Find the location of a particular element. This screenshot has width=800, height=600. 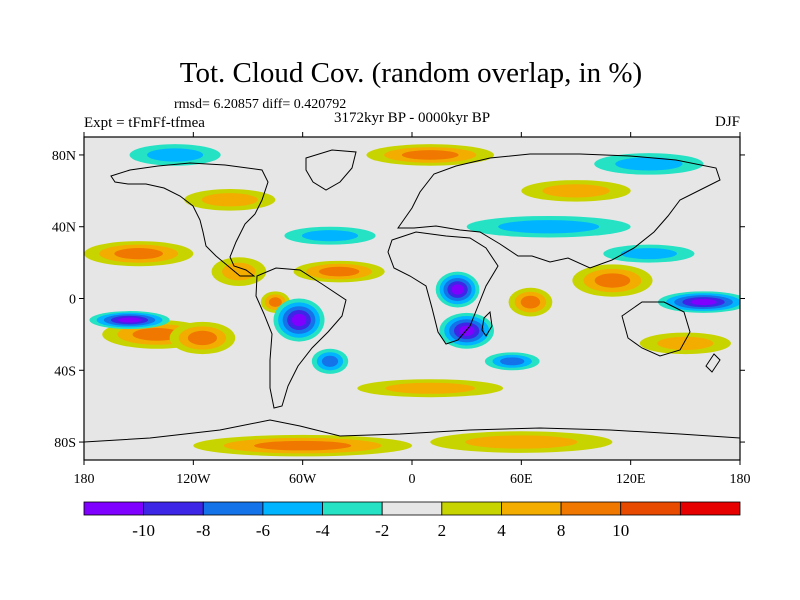

y-tick-label: 40S is located at coordinates (65, 371).